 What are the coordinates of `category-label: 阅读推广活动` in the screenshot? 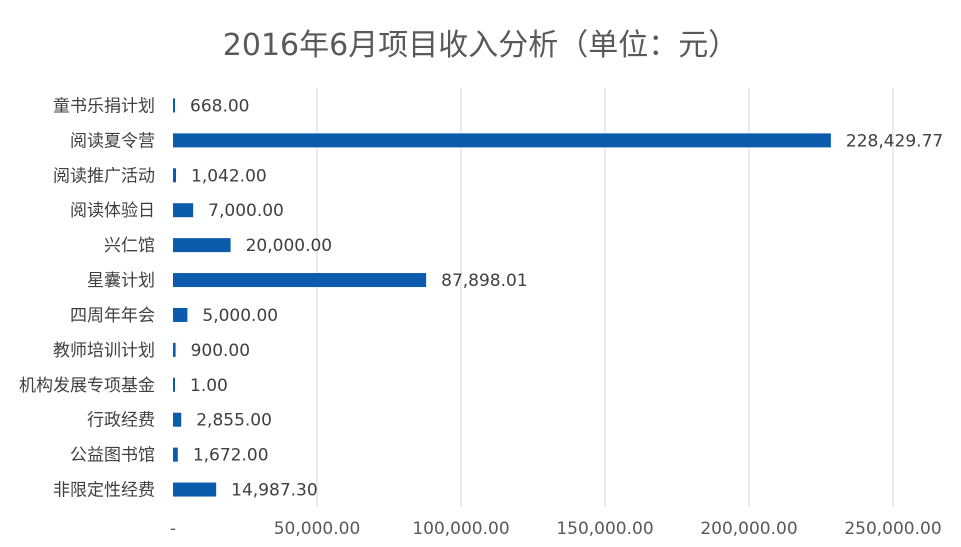 It's located at (104, 176).